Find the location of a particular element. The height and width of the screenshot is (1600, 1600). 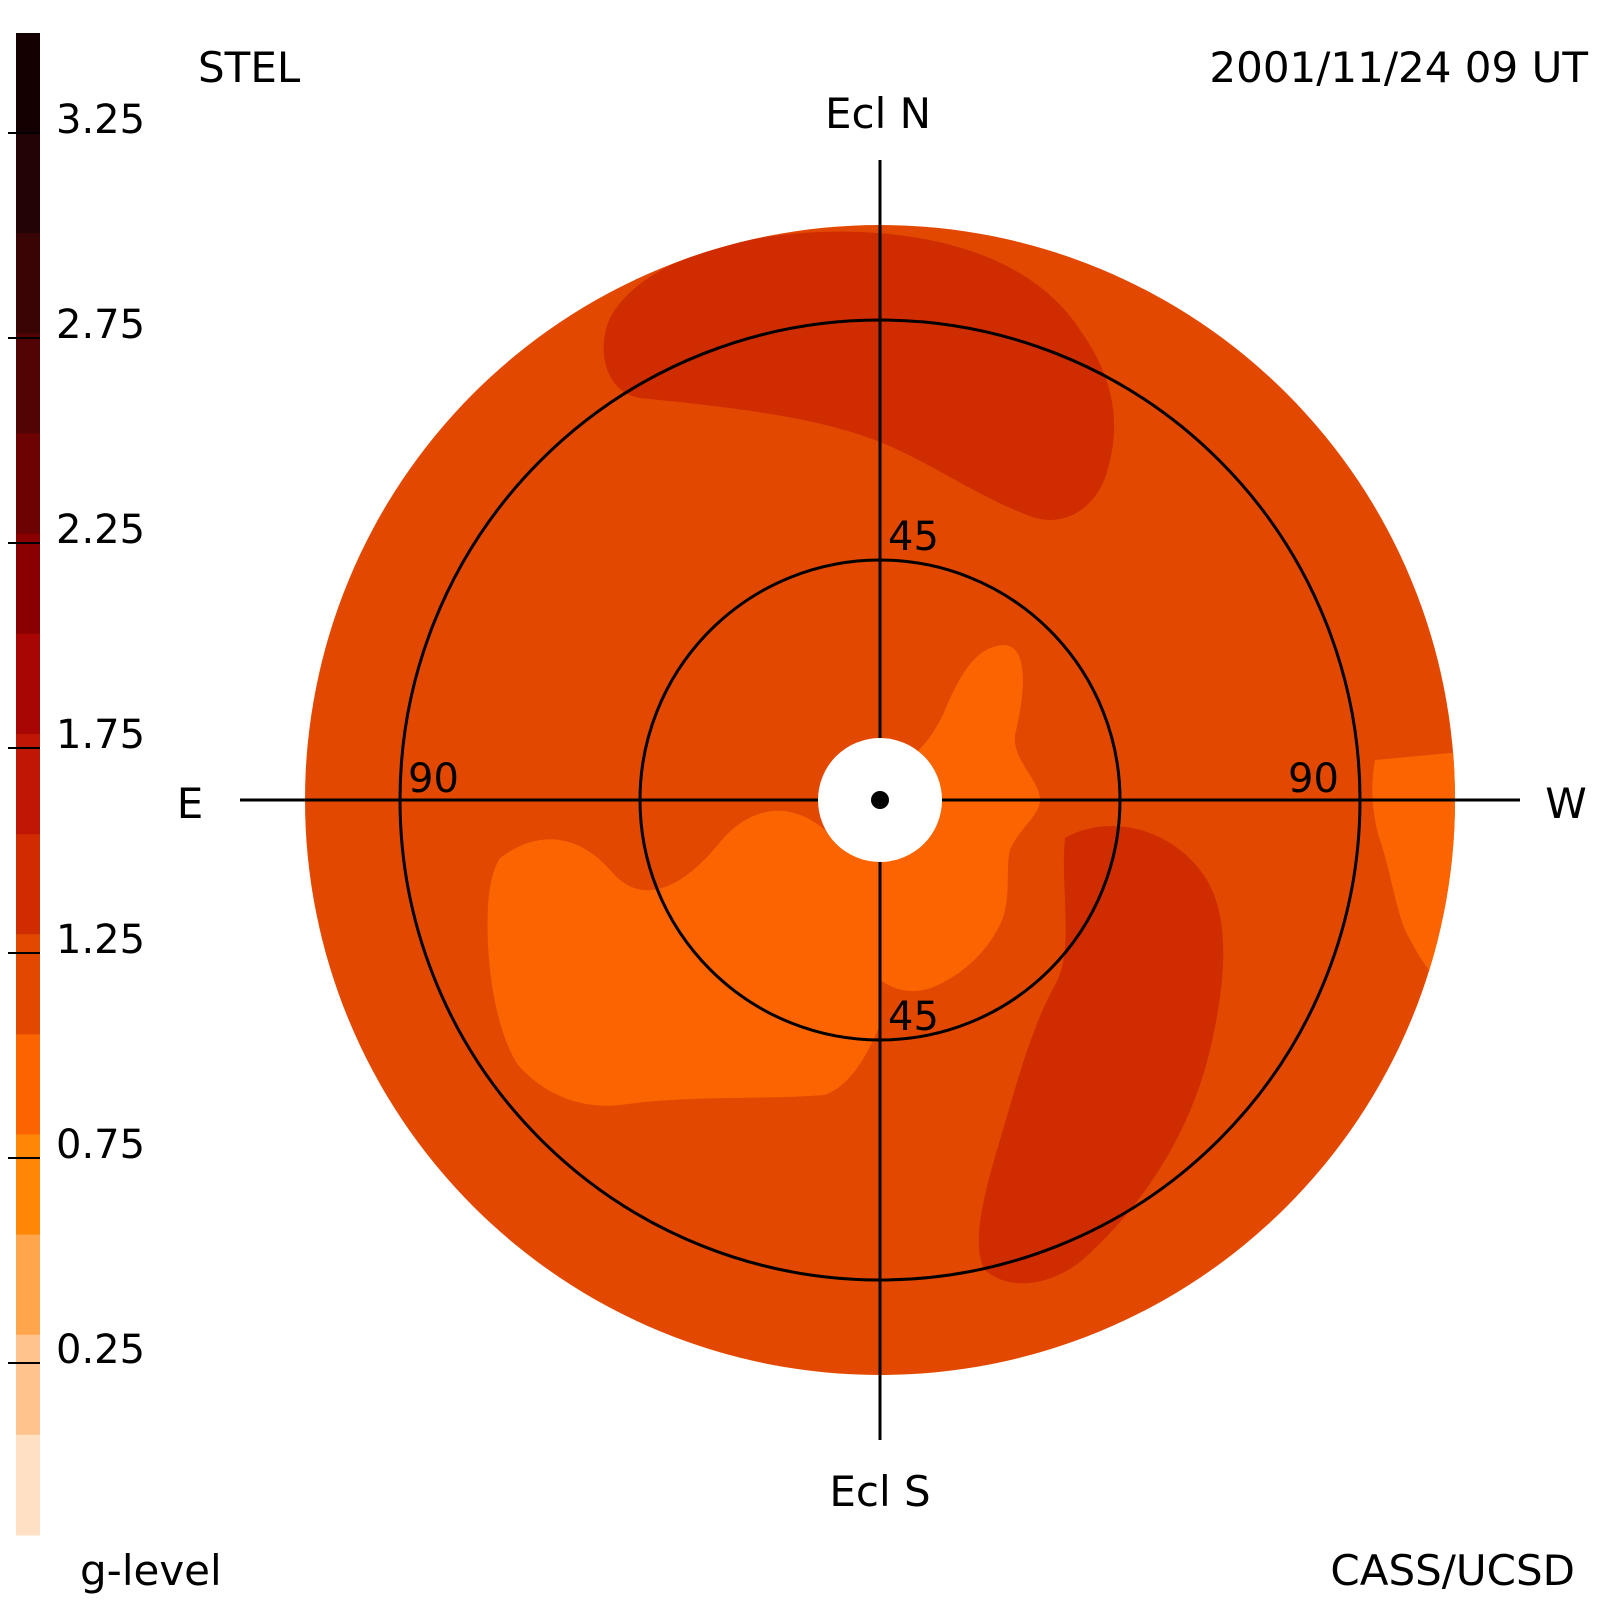

direction-label-north: Ecl N is located at coordinates (878, 113).